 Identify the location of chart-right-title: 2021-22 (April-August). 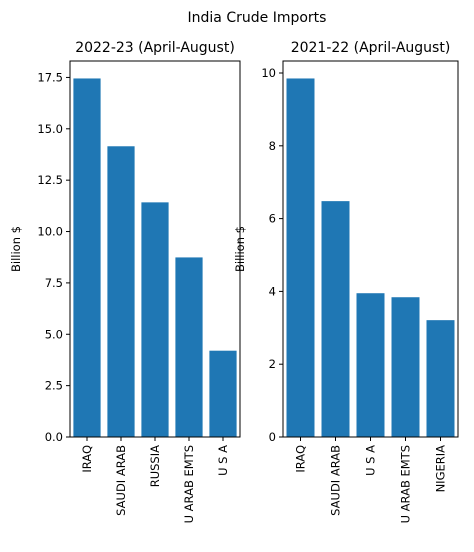
(371, 48).